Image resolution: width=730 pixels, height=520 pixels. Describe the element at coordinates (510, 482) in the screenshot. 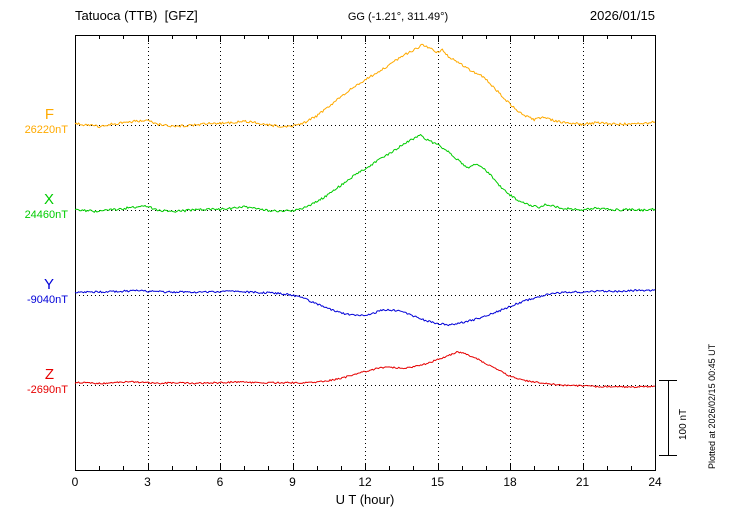

I see `x-tick-label: 18` at that location.